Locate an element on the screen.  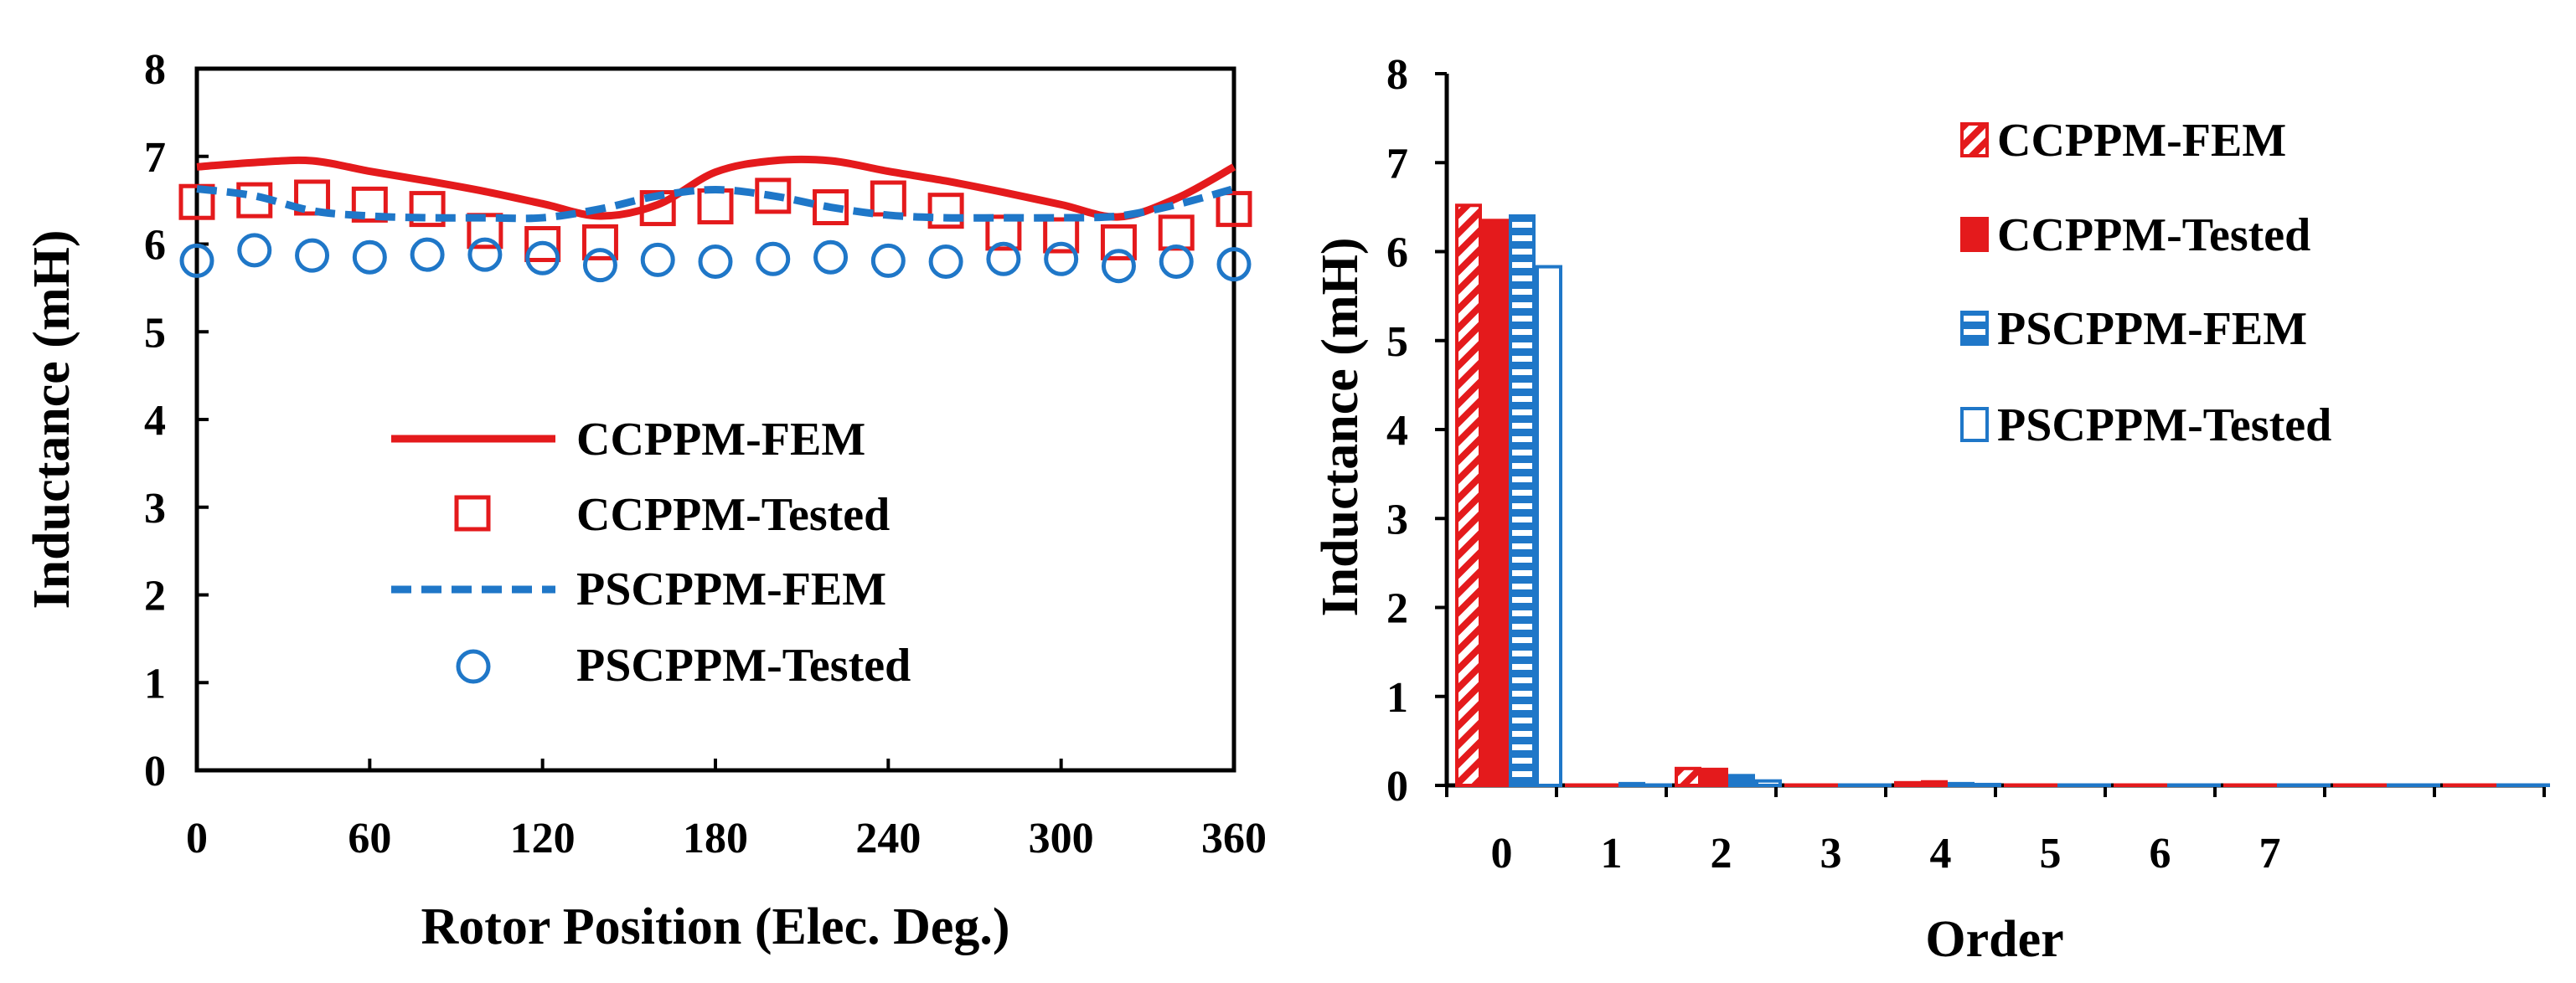
legend-swatch-pscppm-fem is located at coordinates (1974, 328).